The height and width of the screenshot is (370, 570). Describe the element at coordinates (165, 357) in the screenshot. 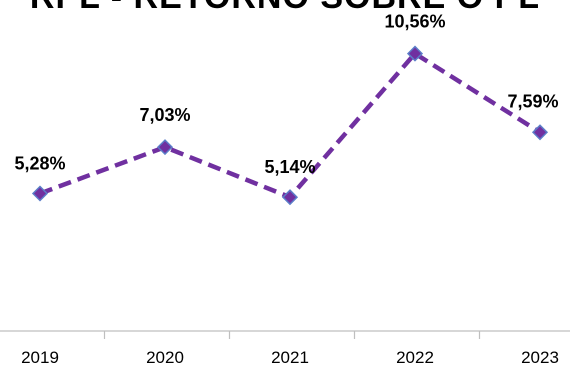

I see `x-tick-label: 2020` at that location.